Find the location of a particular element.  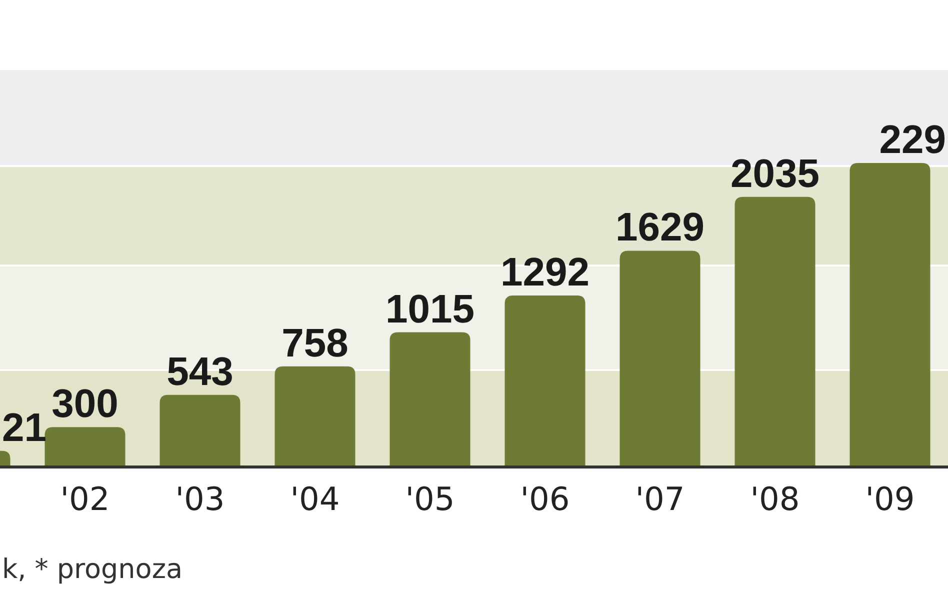

x-tick-label: '04 is located at coordinates (315, 499).